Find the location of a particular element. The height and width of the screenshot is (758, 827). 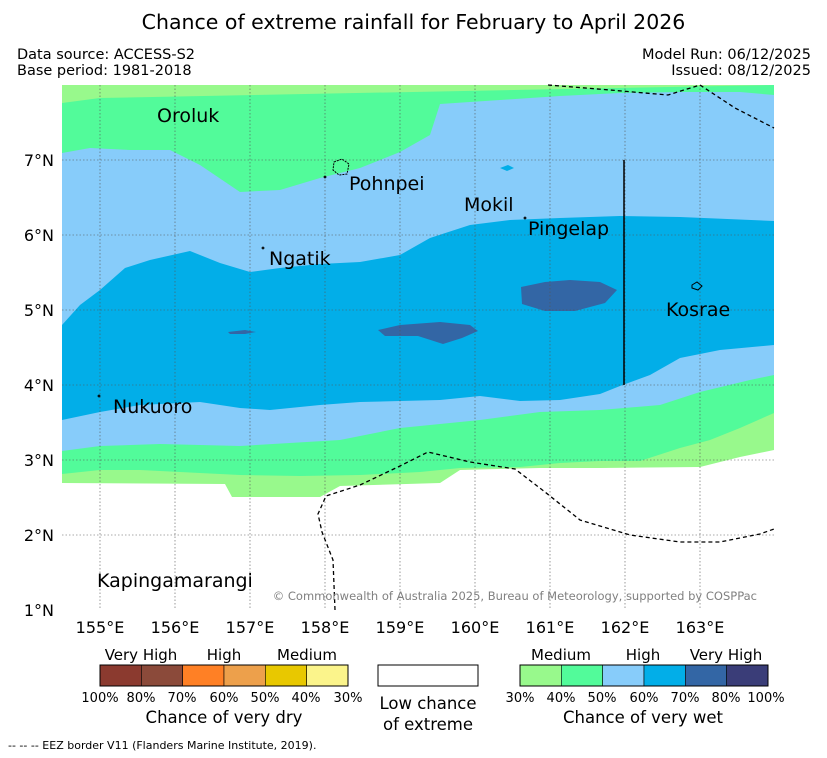

lon-tick: 155°E is located at coordinates (100, 627).